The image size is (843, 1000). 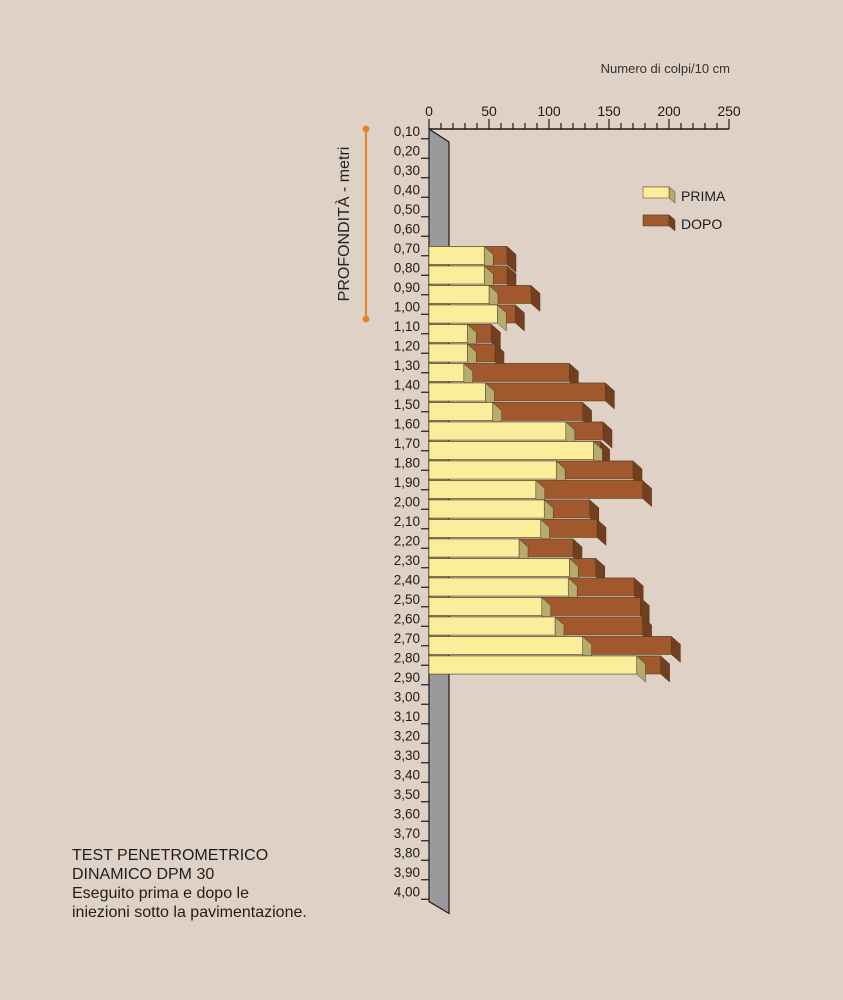 I want to click on y-axis-title-bracket-end-bottom, so click(x=366, y=319).